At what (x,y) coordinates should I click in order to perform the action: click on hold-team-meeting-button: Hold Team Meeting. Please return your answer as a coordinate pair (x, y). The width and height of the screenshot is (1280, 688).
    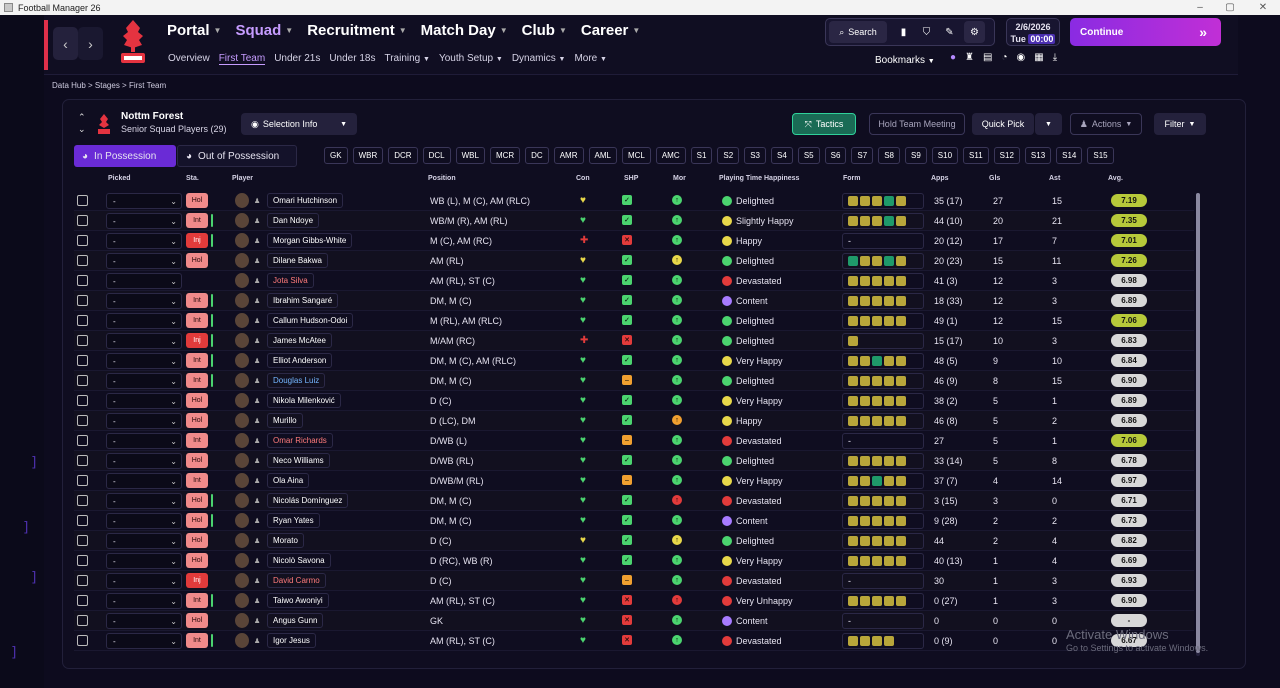
    Looking at the image, I should click on (917, 124).